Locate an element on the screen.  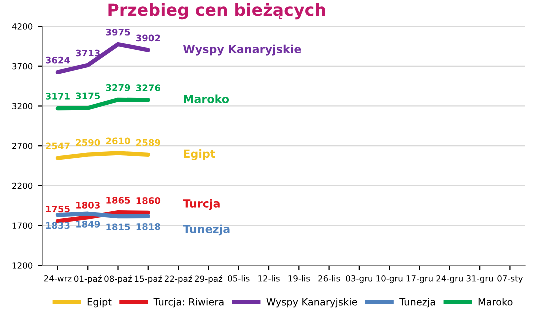
data-label: 1865 is located at coordinates (118, 200).